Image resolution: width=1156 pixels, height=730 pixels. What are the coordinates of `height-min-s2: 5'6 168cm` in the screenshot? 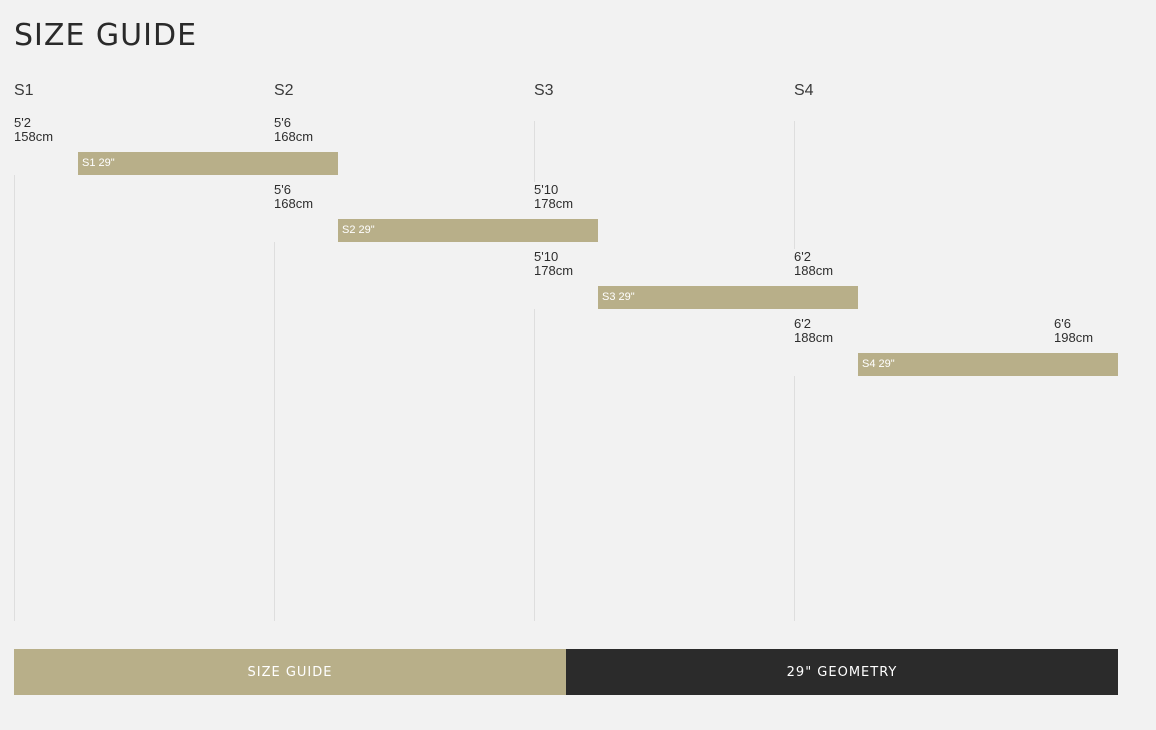 It's located at (293, 197).